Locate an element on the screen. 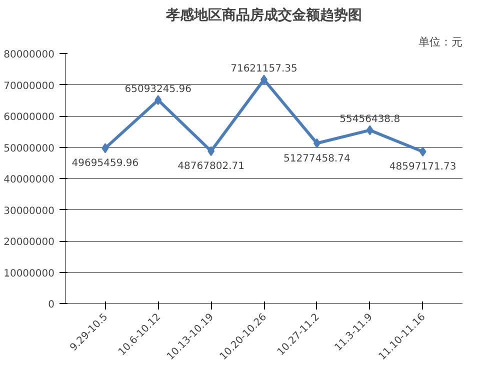  y-tick-label: 30000000 is located at coordinates (29, 211).